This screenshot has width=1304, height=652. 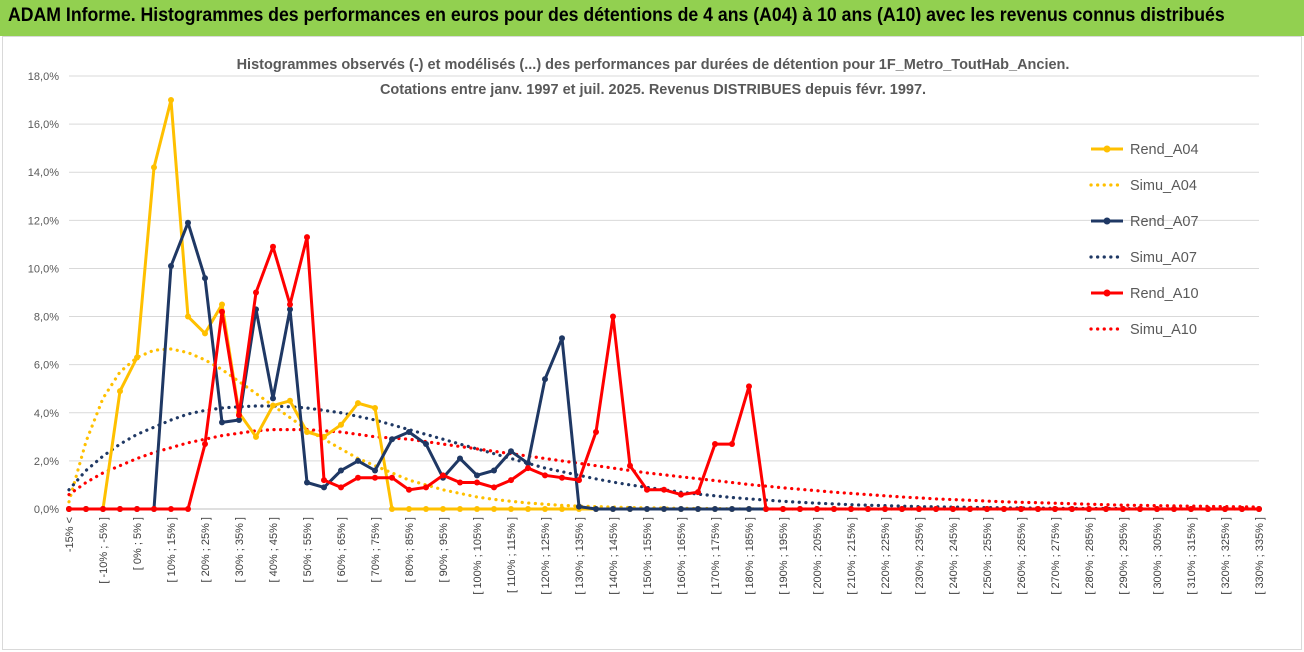 What do you see at coordinates (664, 468) in the screenshot?
I see `series-simu-a10-line` at bounding box center [664, 468].